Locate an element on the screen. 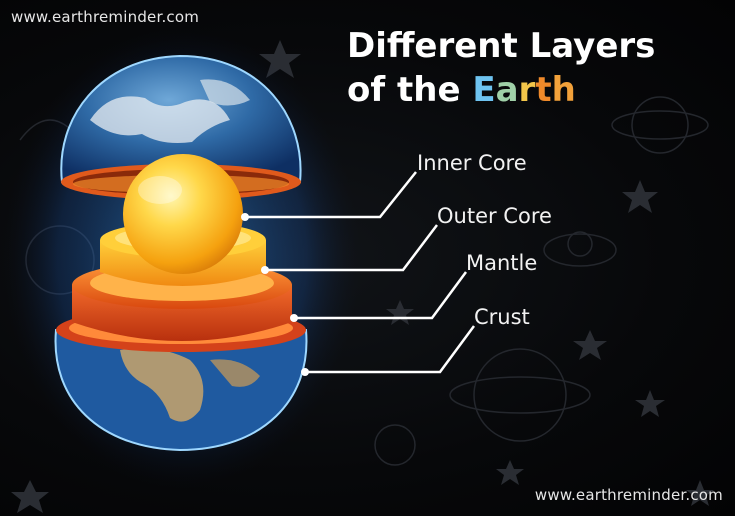  label-inner-core: Inner Core is located at coordinates (472, 163).